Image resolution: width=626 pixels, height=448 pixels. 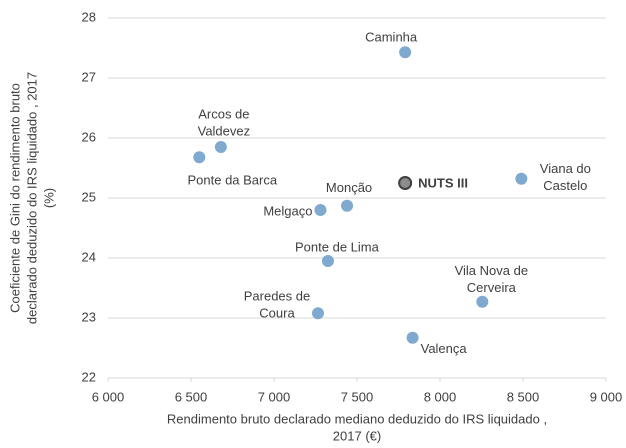 What do you see at coordinates (14, 198) in the screenshot?
I see `y-axis-title: Coeficiente de Gini do rendimento bruto` at bounding box center [14, 198].